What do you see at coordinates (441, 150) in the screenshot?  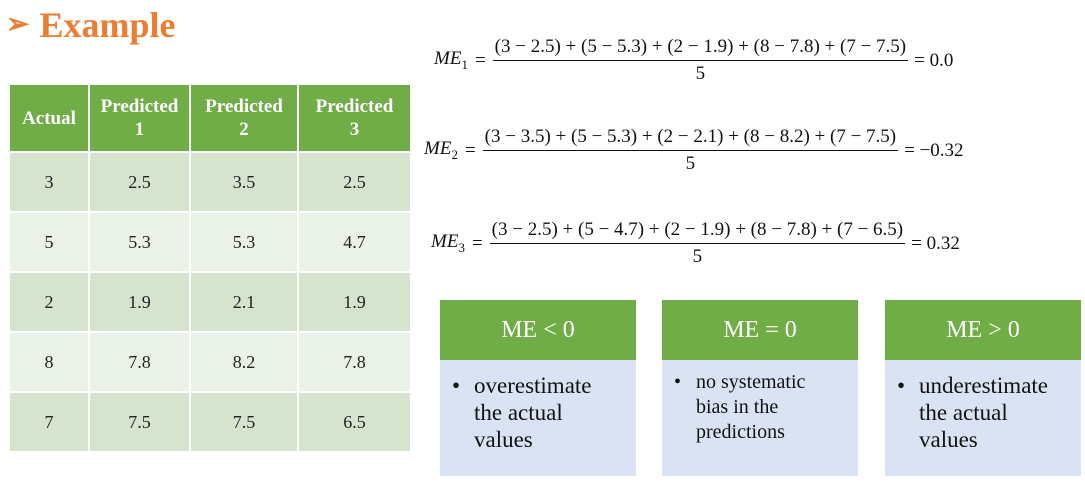 I see `formula-lhs: ME2` at bounding box center [441, 150].